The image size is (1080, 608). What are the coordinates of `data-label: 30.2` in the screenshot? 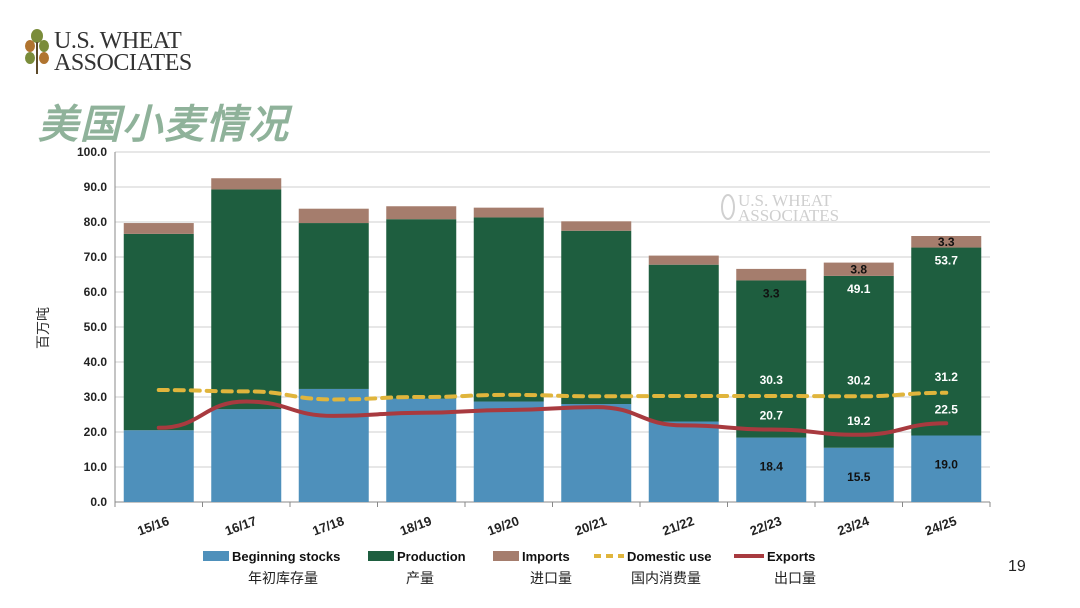 It's located at (859, 380).